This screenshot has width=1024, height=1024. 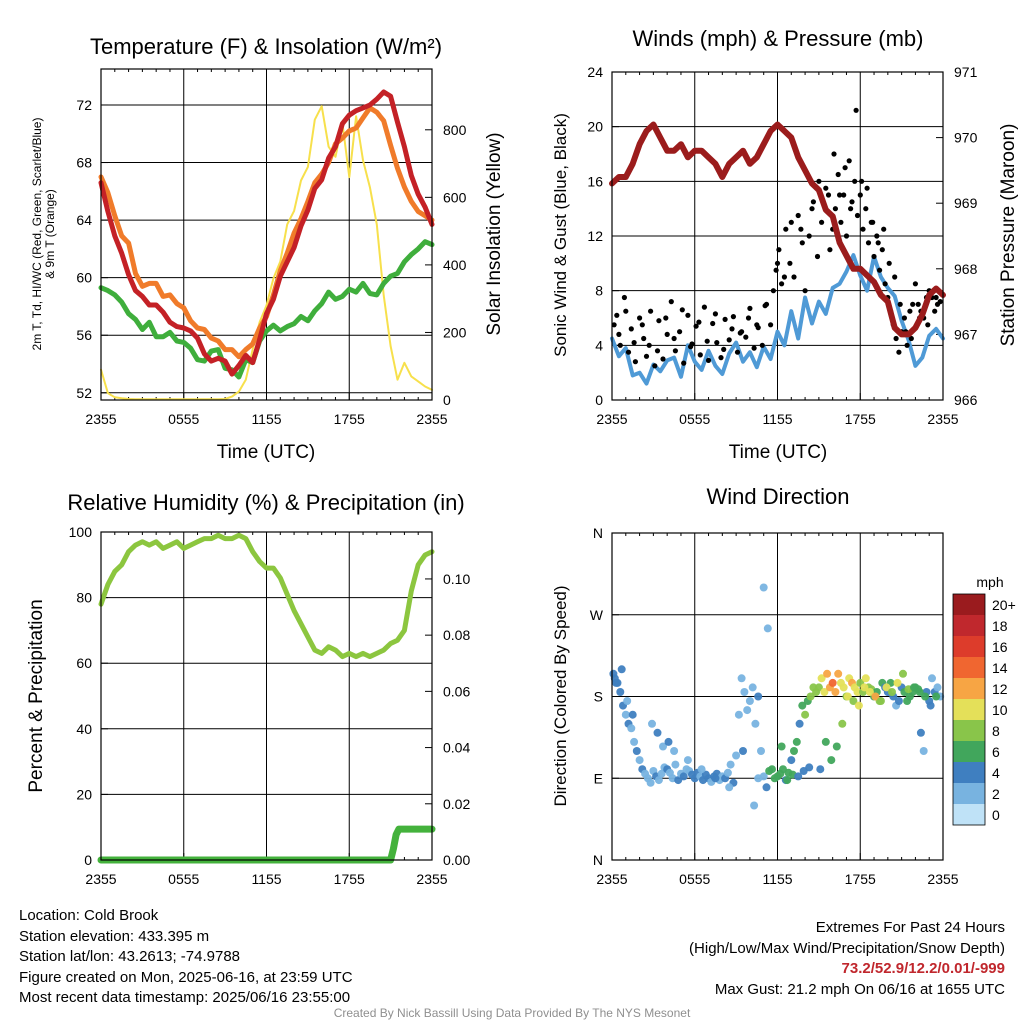 I want to click on y2-tick-label: 0.02, so click(x=456, y=804).